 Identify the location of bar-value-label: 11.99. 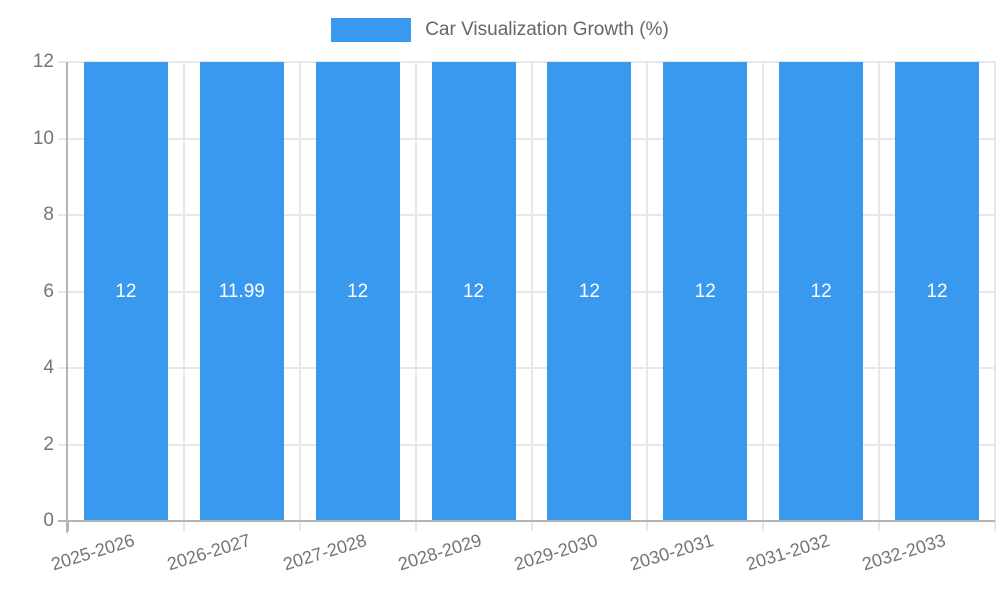
(241, 291).